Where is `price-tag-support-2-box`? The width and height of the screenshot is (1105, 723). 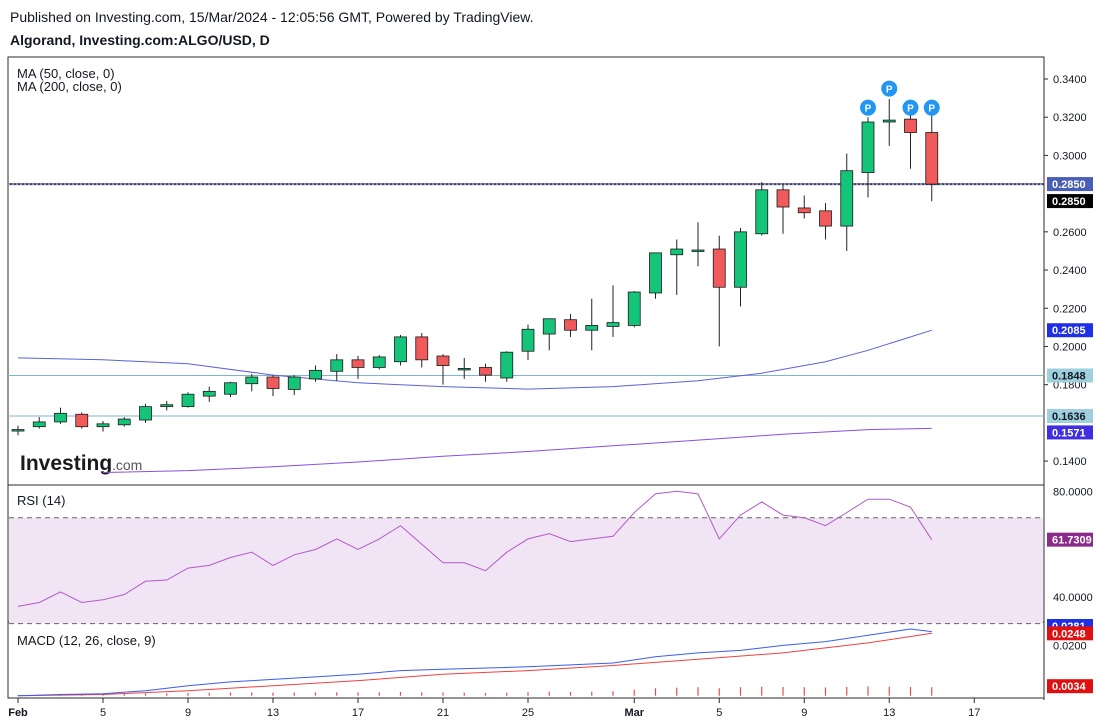
price-tag-support-2-box is located at coordinates (1070, 415).